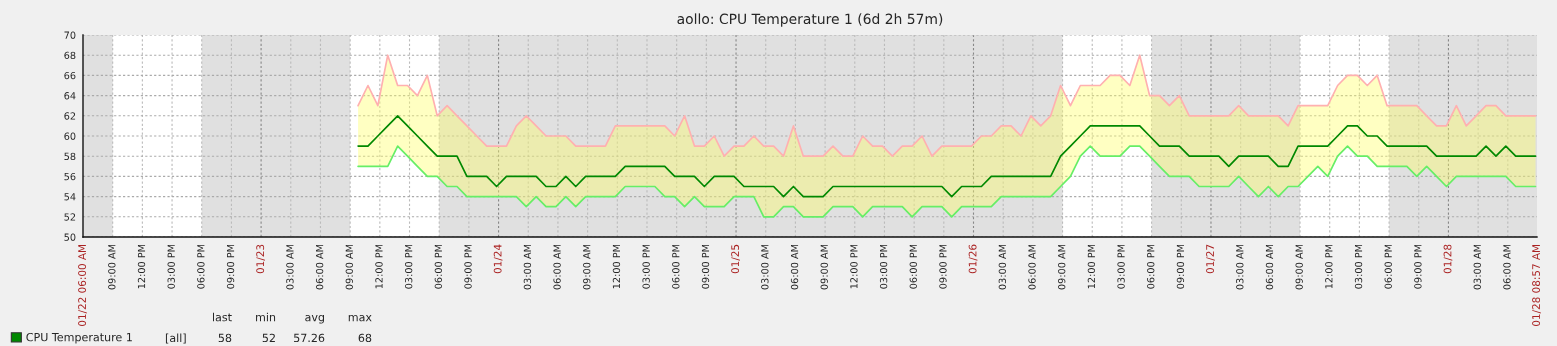  Describe the element at coordinates (82, 285) in the screenshot. I see `x-tick-label: 01/22 06:00 AM` at that location.